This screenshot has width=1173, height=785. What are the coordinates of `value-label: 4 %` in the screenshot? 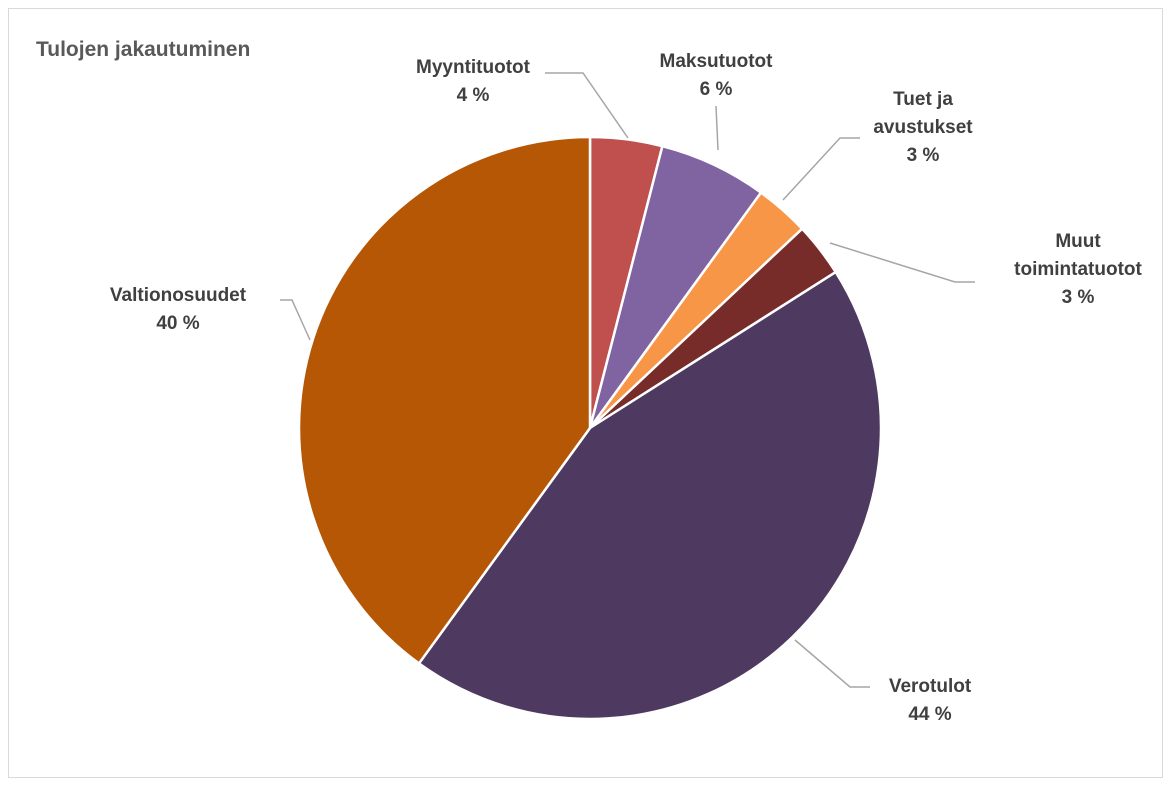 It's located at (473, 95).